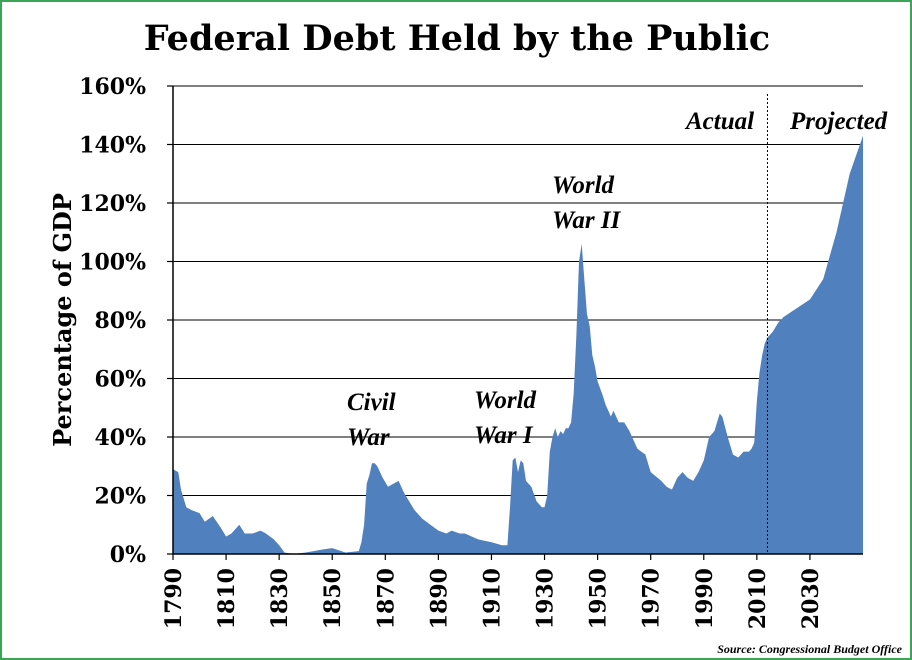 Image resolution: width=912 pixels, height=660 pixels. I want to click on y-tick-label: 20%, so click(120, 497).